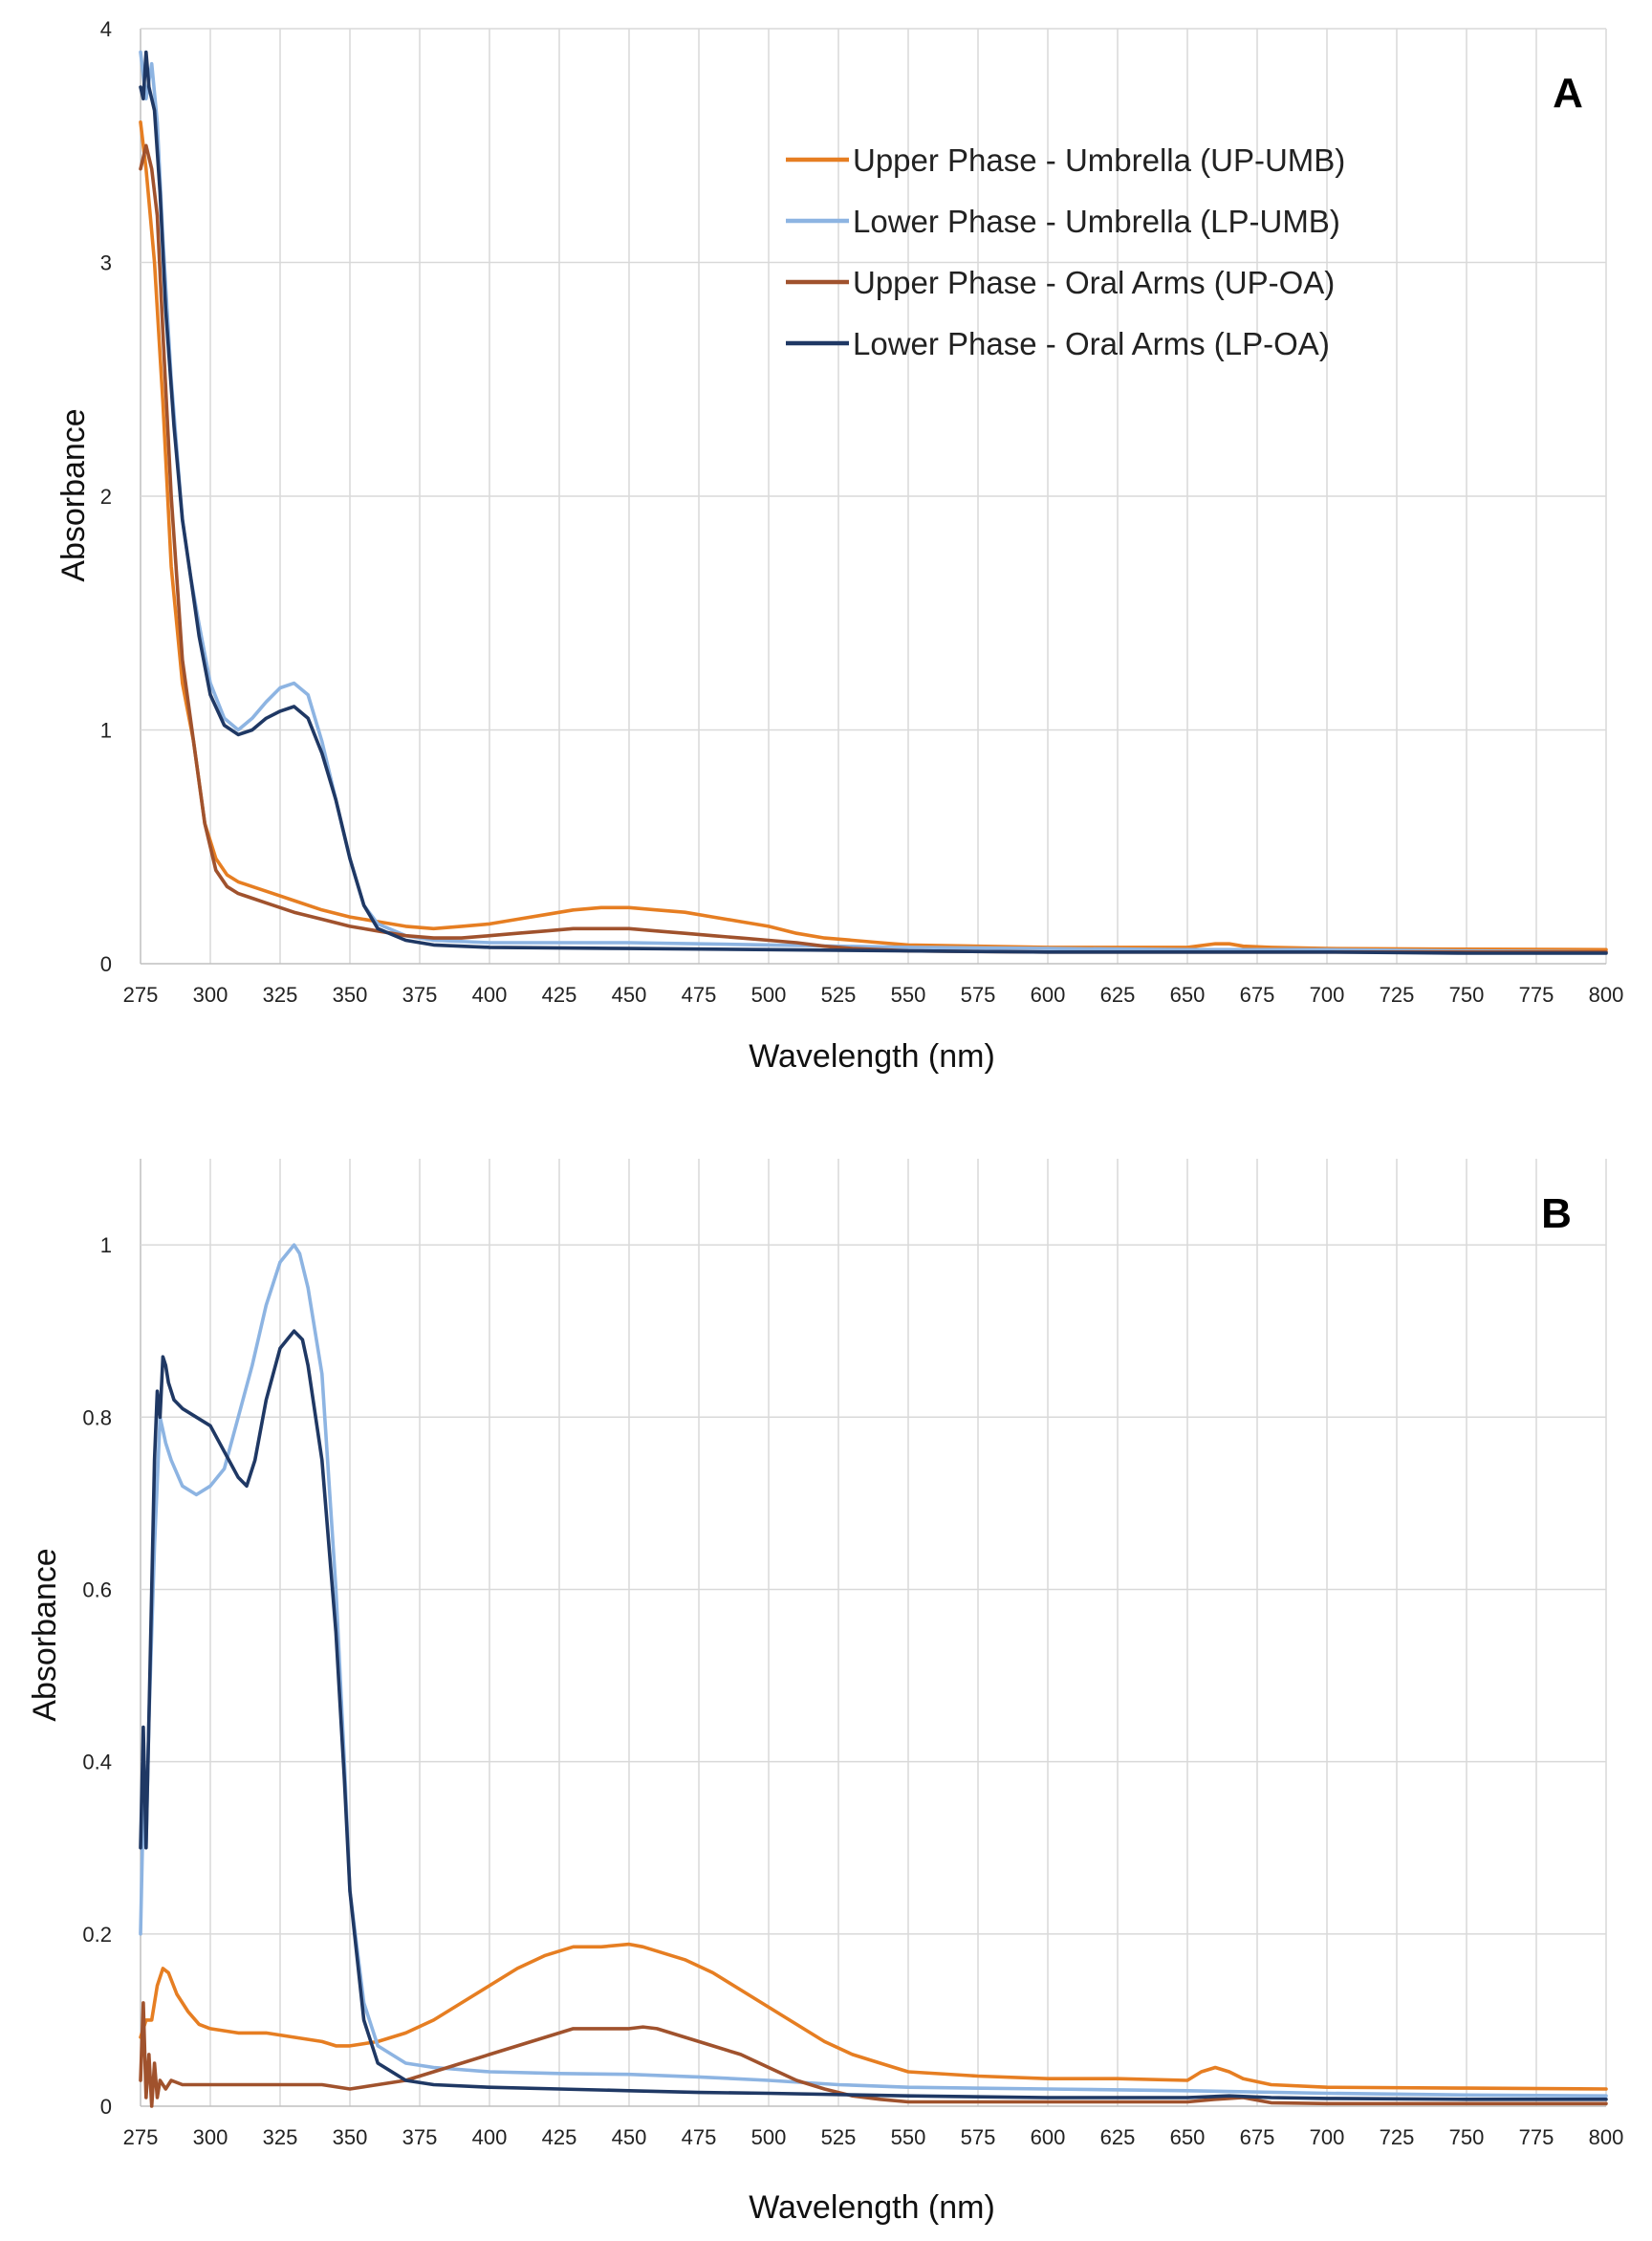  I want to click on y-axis-title-b: Absorbance, so click(45, 1634).